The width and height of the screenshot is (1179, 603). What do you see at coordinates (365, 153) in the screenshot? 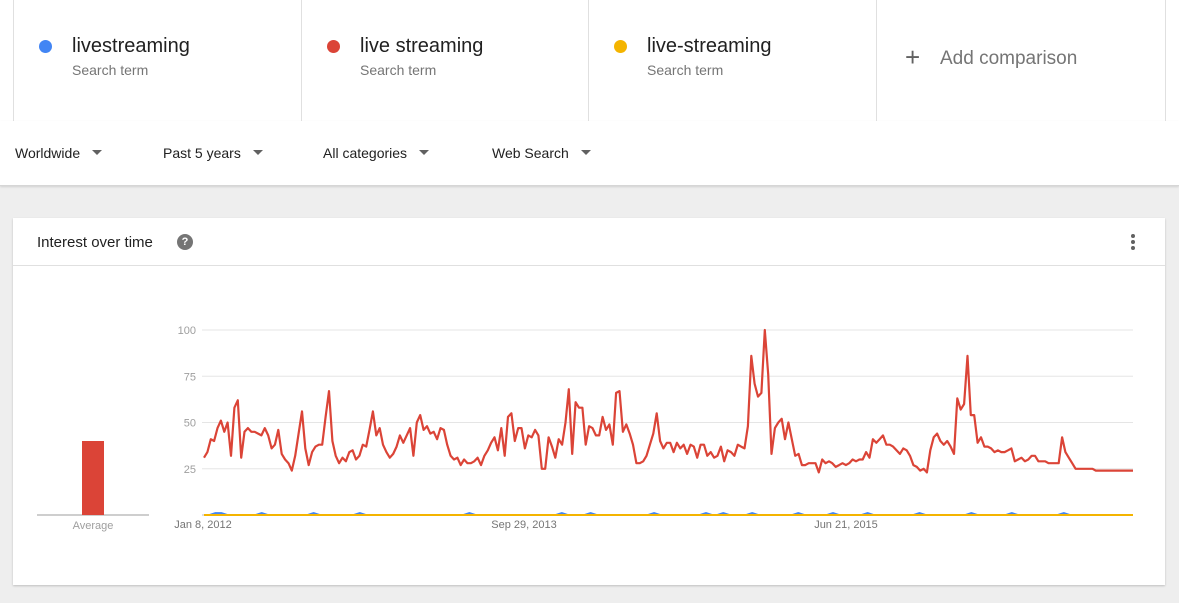
I see `category-value: All categories` at bounding box center [365, 153].